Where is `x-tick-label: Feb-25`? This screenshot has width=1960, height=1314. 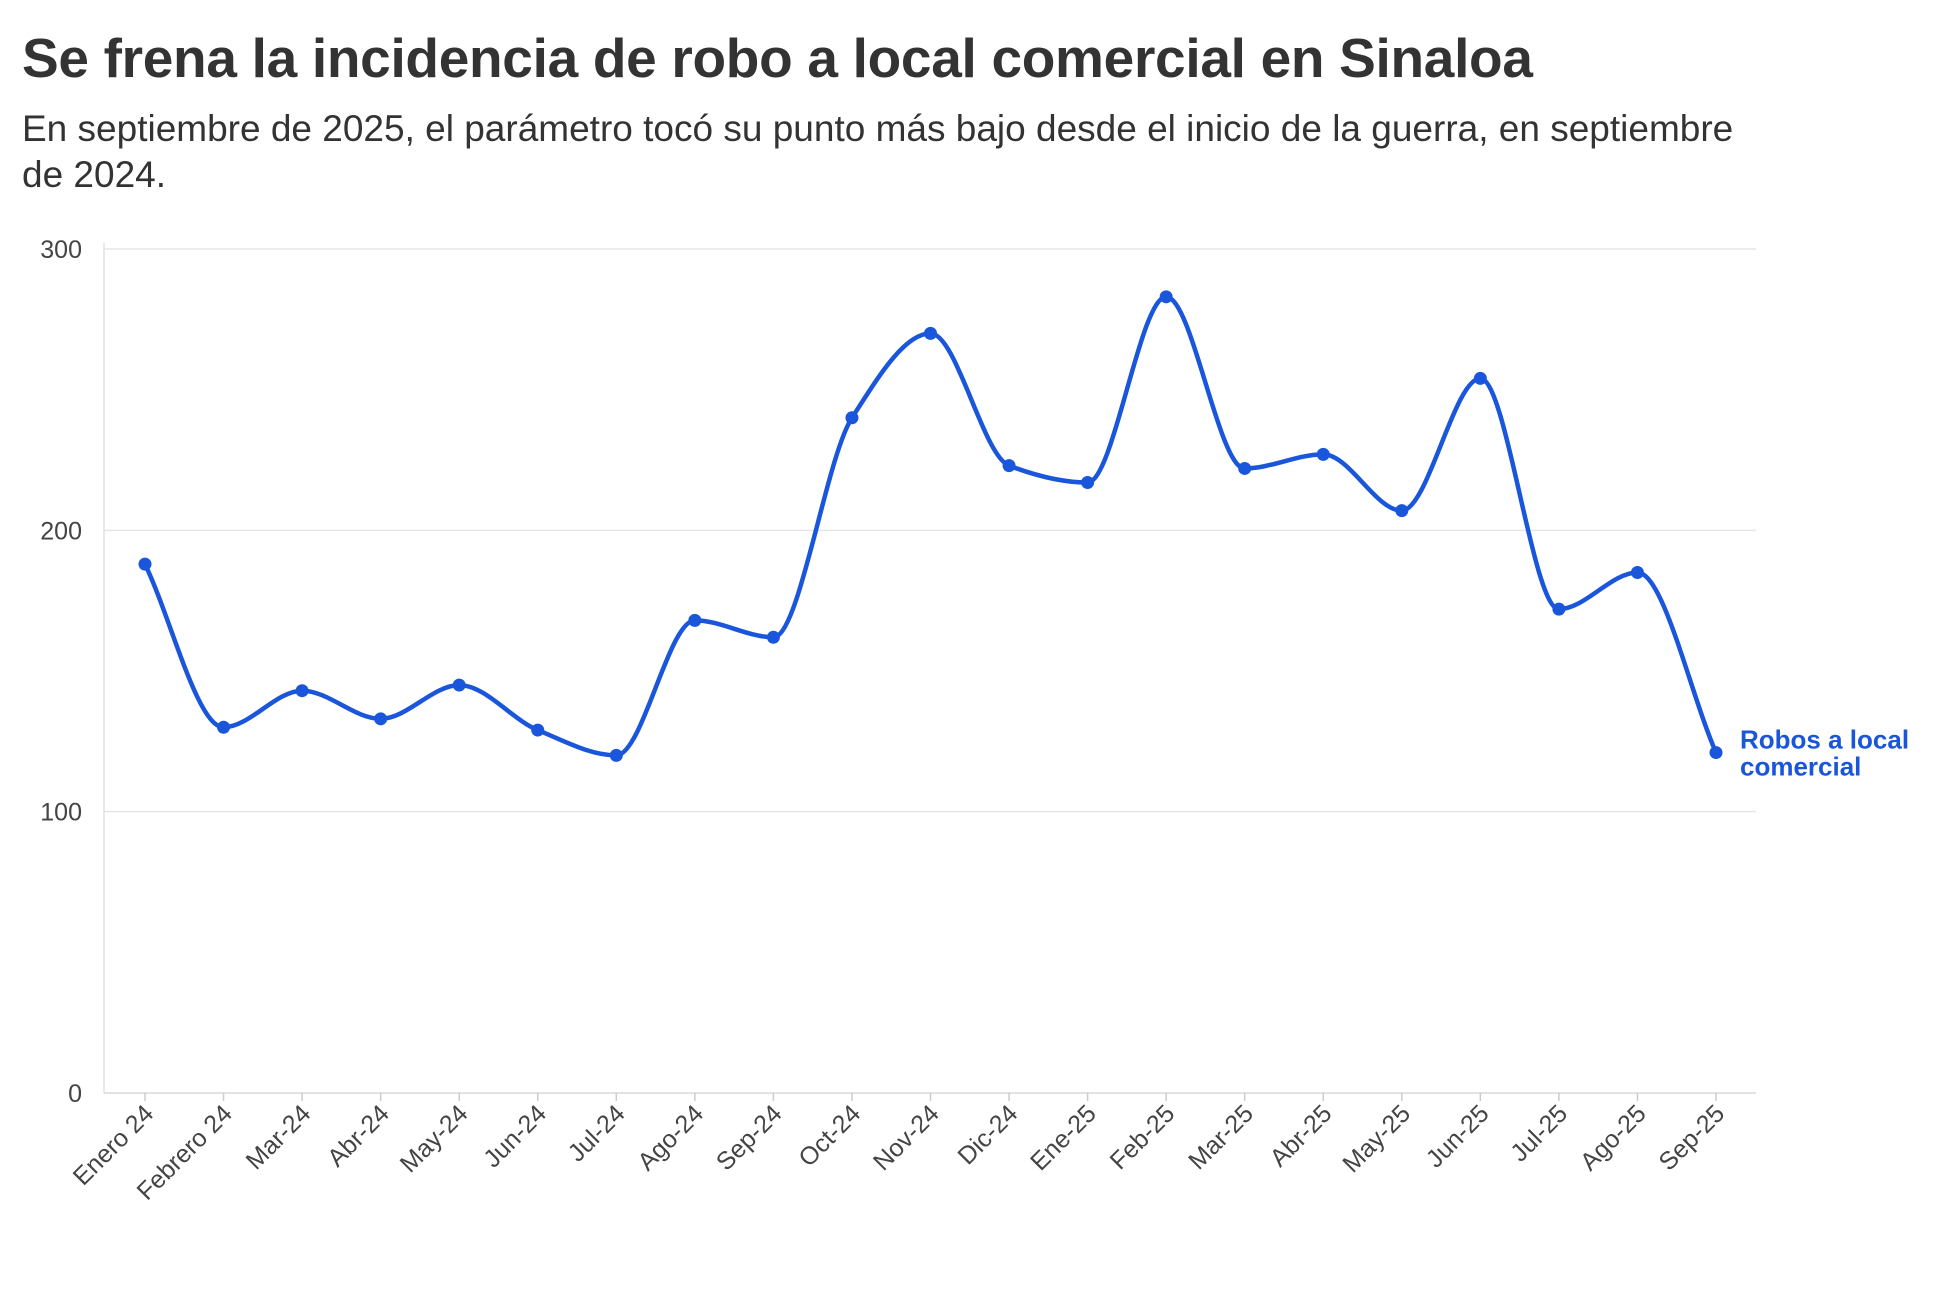 x-tick-label: Feb-25 is located at coordinates (1143, 1137).